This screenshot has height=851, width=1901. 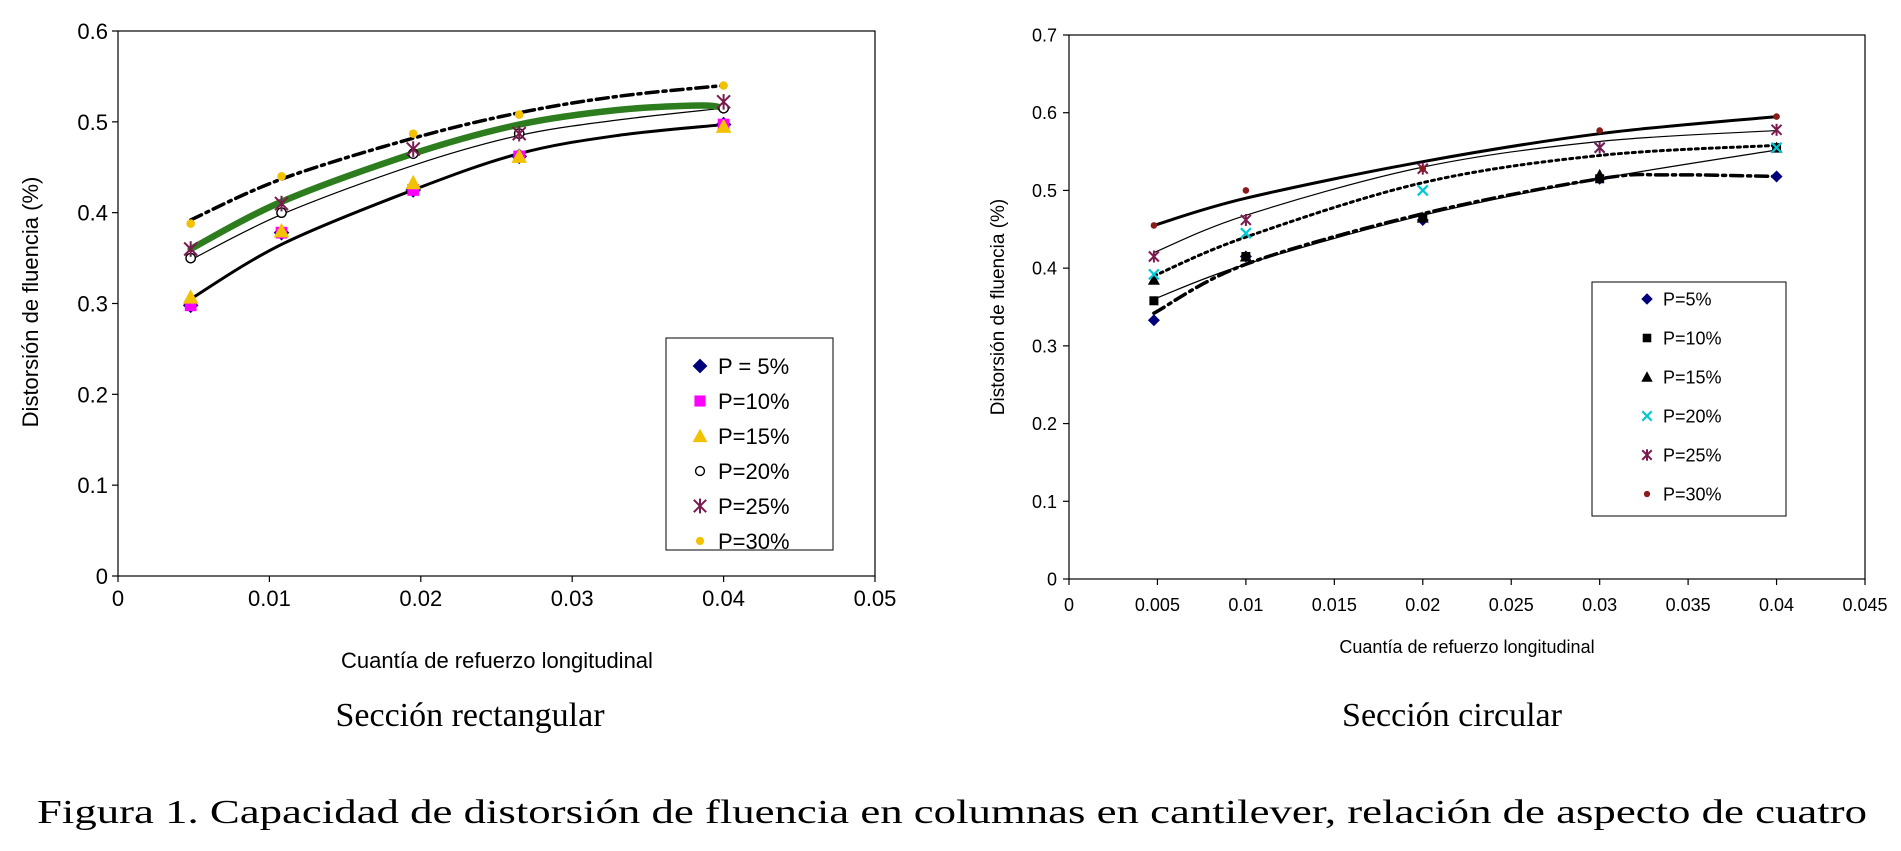 I want to click on y-tick-label: 0.1, so click(x=1044, y=502).